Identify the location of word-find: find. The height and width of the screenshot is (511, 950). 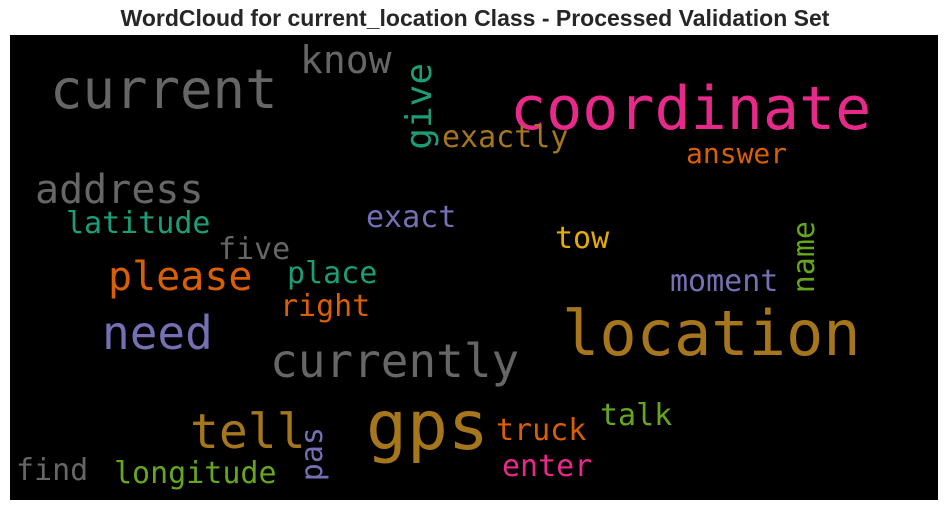
(52, 470).